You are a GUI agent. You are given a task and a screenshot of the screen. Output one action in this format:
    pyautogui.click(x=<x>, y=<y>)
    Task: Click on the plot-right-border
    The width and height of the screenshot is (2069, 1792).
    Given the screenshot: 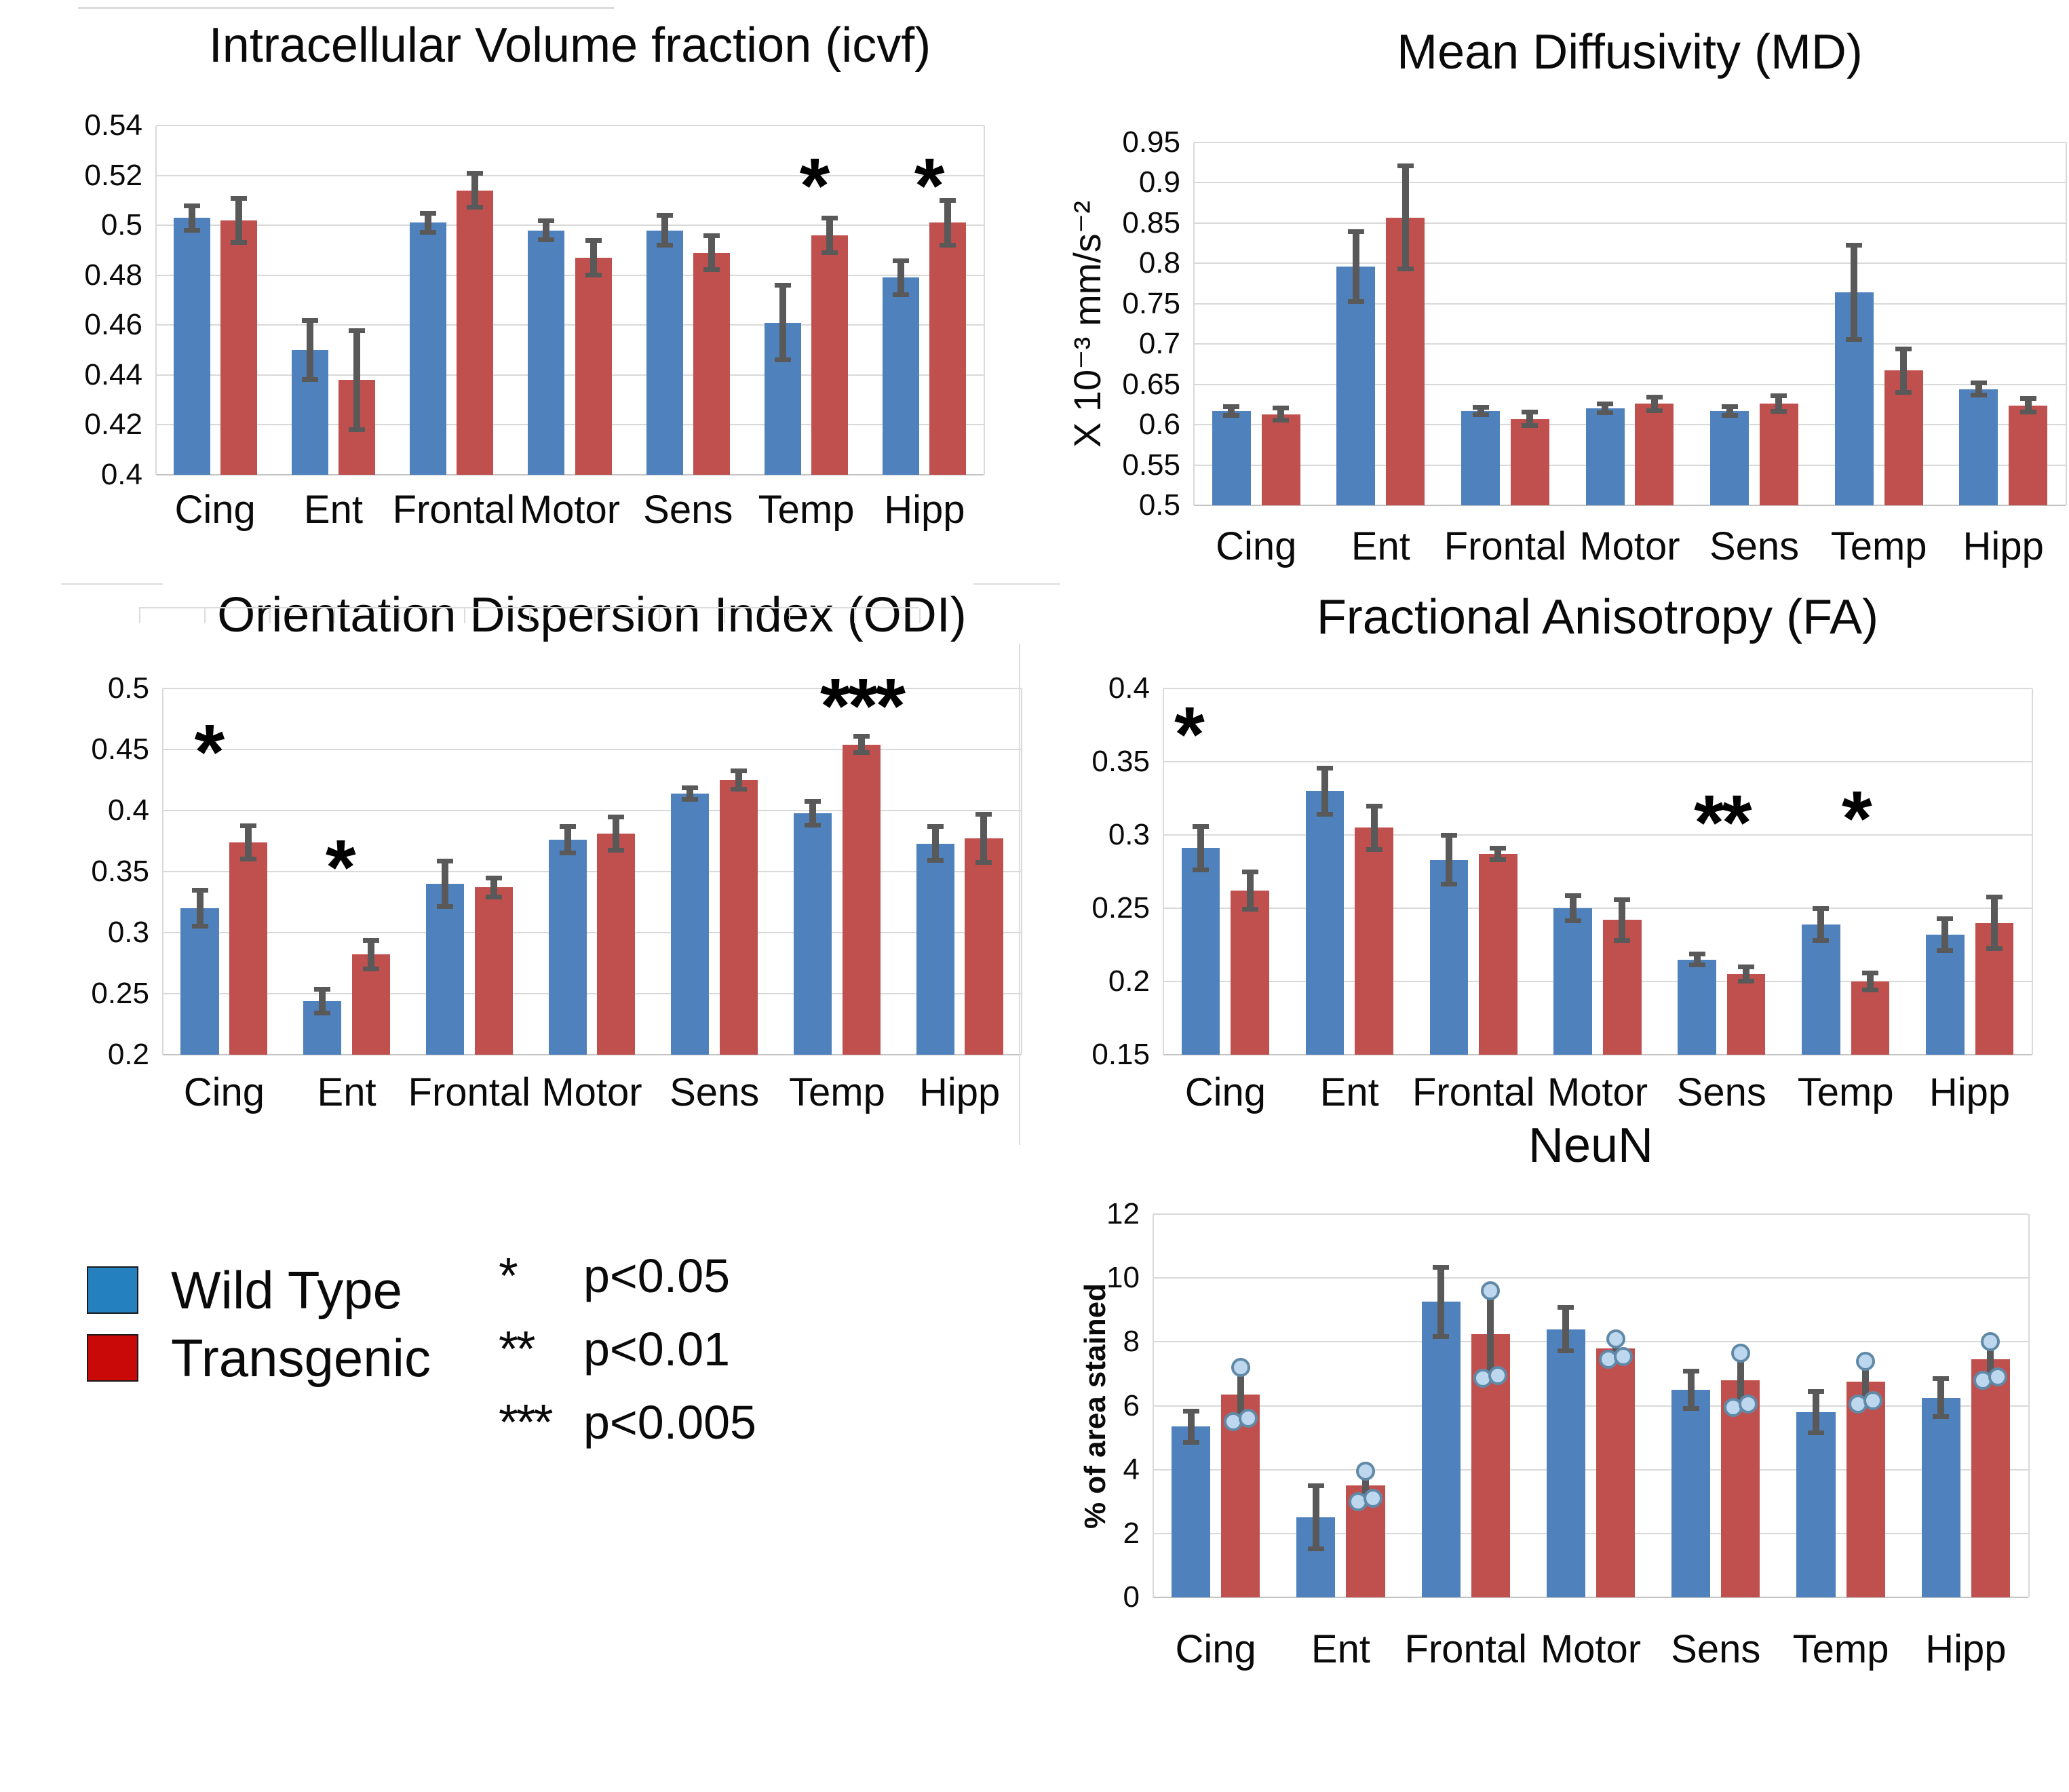 What is the action you would take?
    pyautogui.click(x=984, y=300)
    